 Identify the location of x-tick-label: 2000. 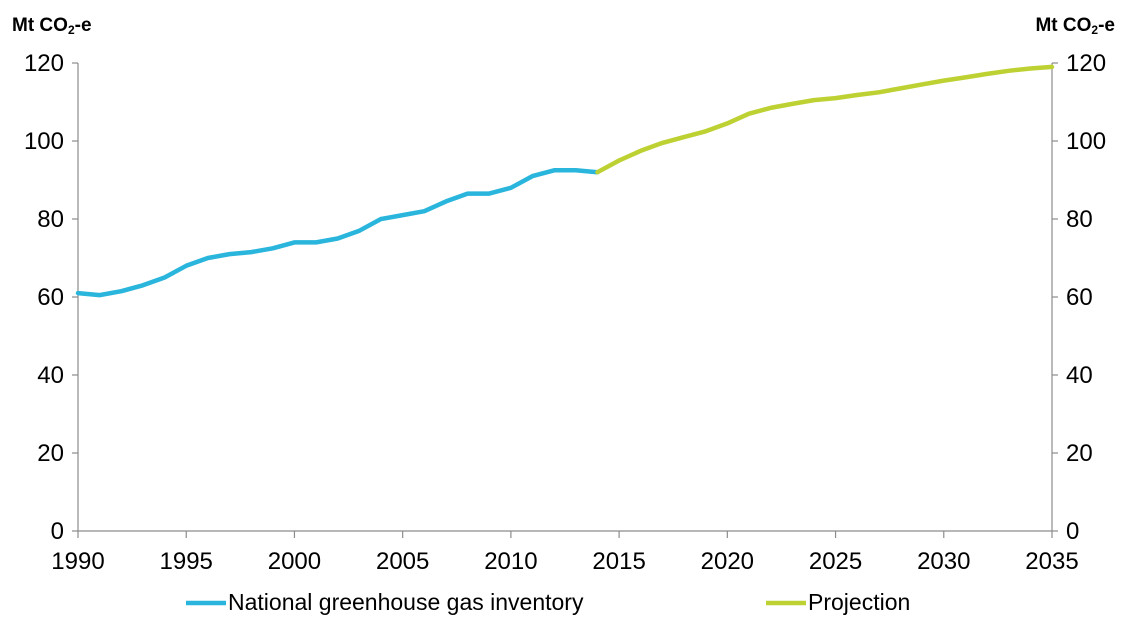
(294, 561).